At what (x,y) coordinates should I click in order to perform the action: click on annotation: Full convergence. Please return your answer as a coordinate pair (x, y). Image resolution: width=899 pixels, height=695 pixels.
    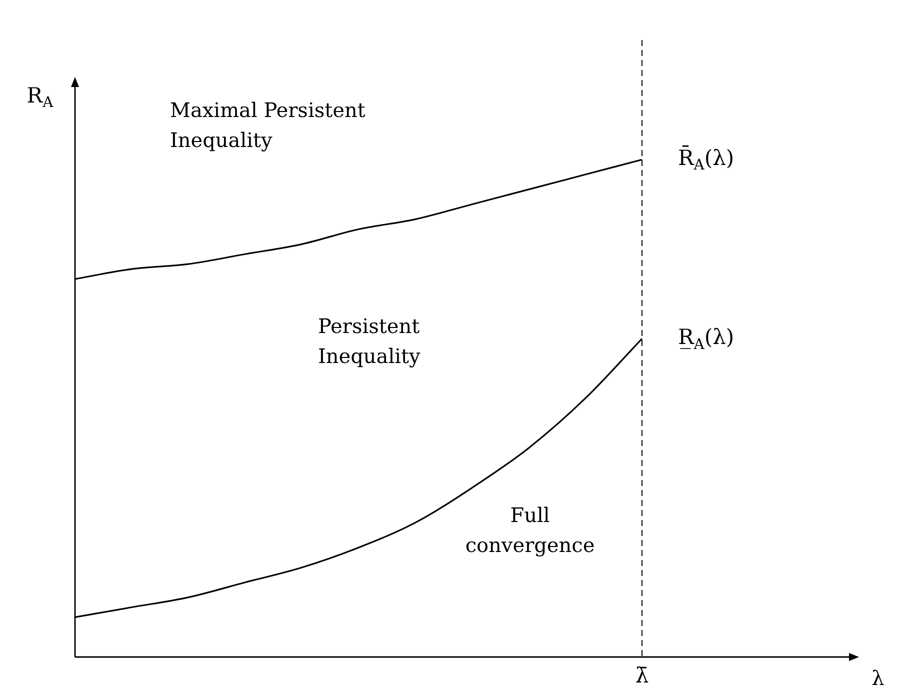
    Looking at the image, I should click on (530, 530).